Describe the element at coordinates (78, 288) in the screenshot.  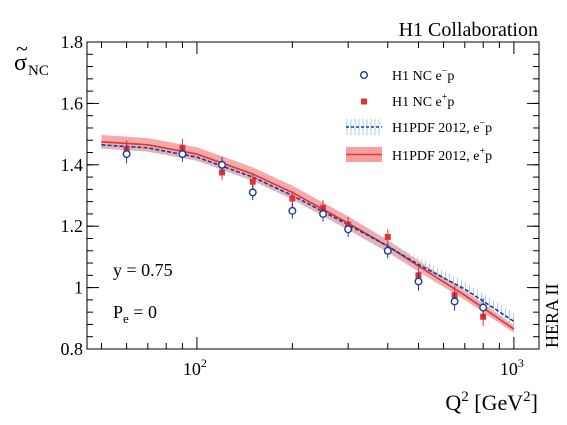
I see `y-tick-label: 1` at that location.